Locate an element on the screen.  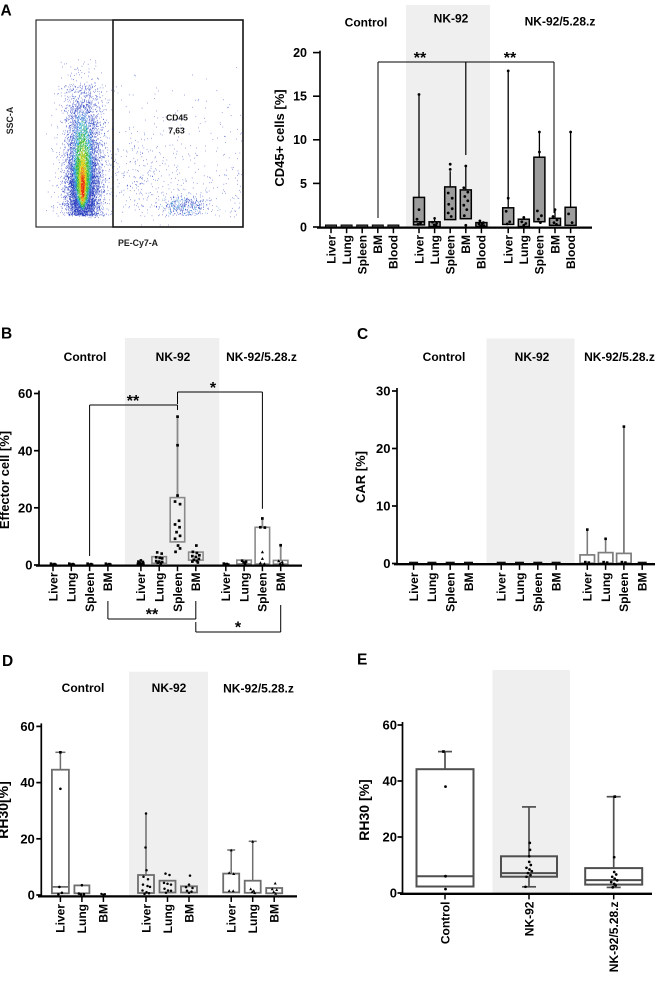
svg-text: RH30 [%] is located at coordinates (364, 809).